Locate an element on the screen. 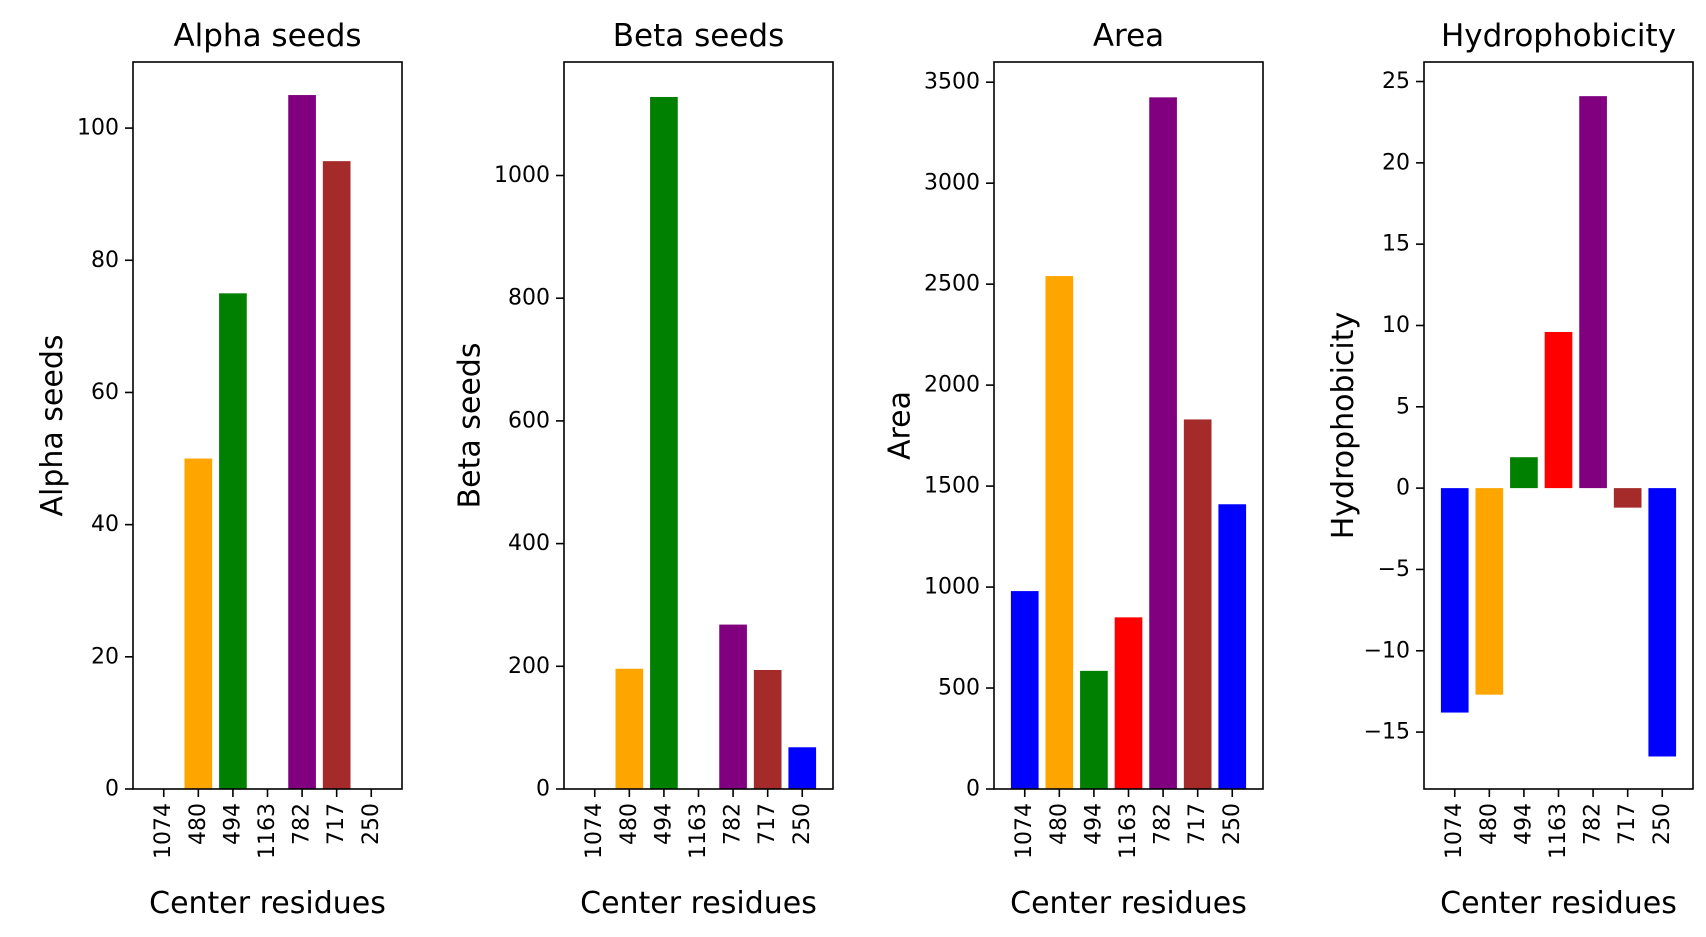 The height and width of the screenshot is (937, 1706). y-tick-label: 200 is located at coordinates (529, 666).